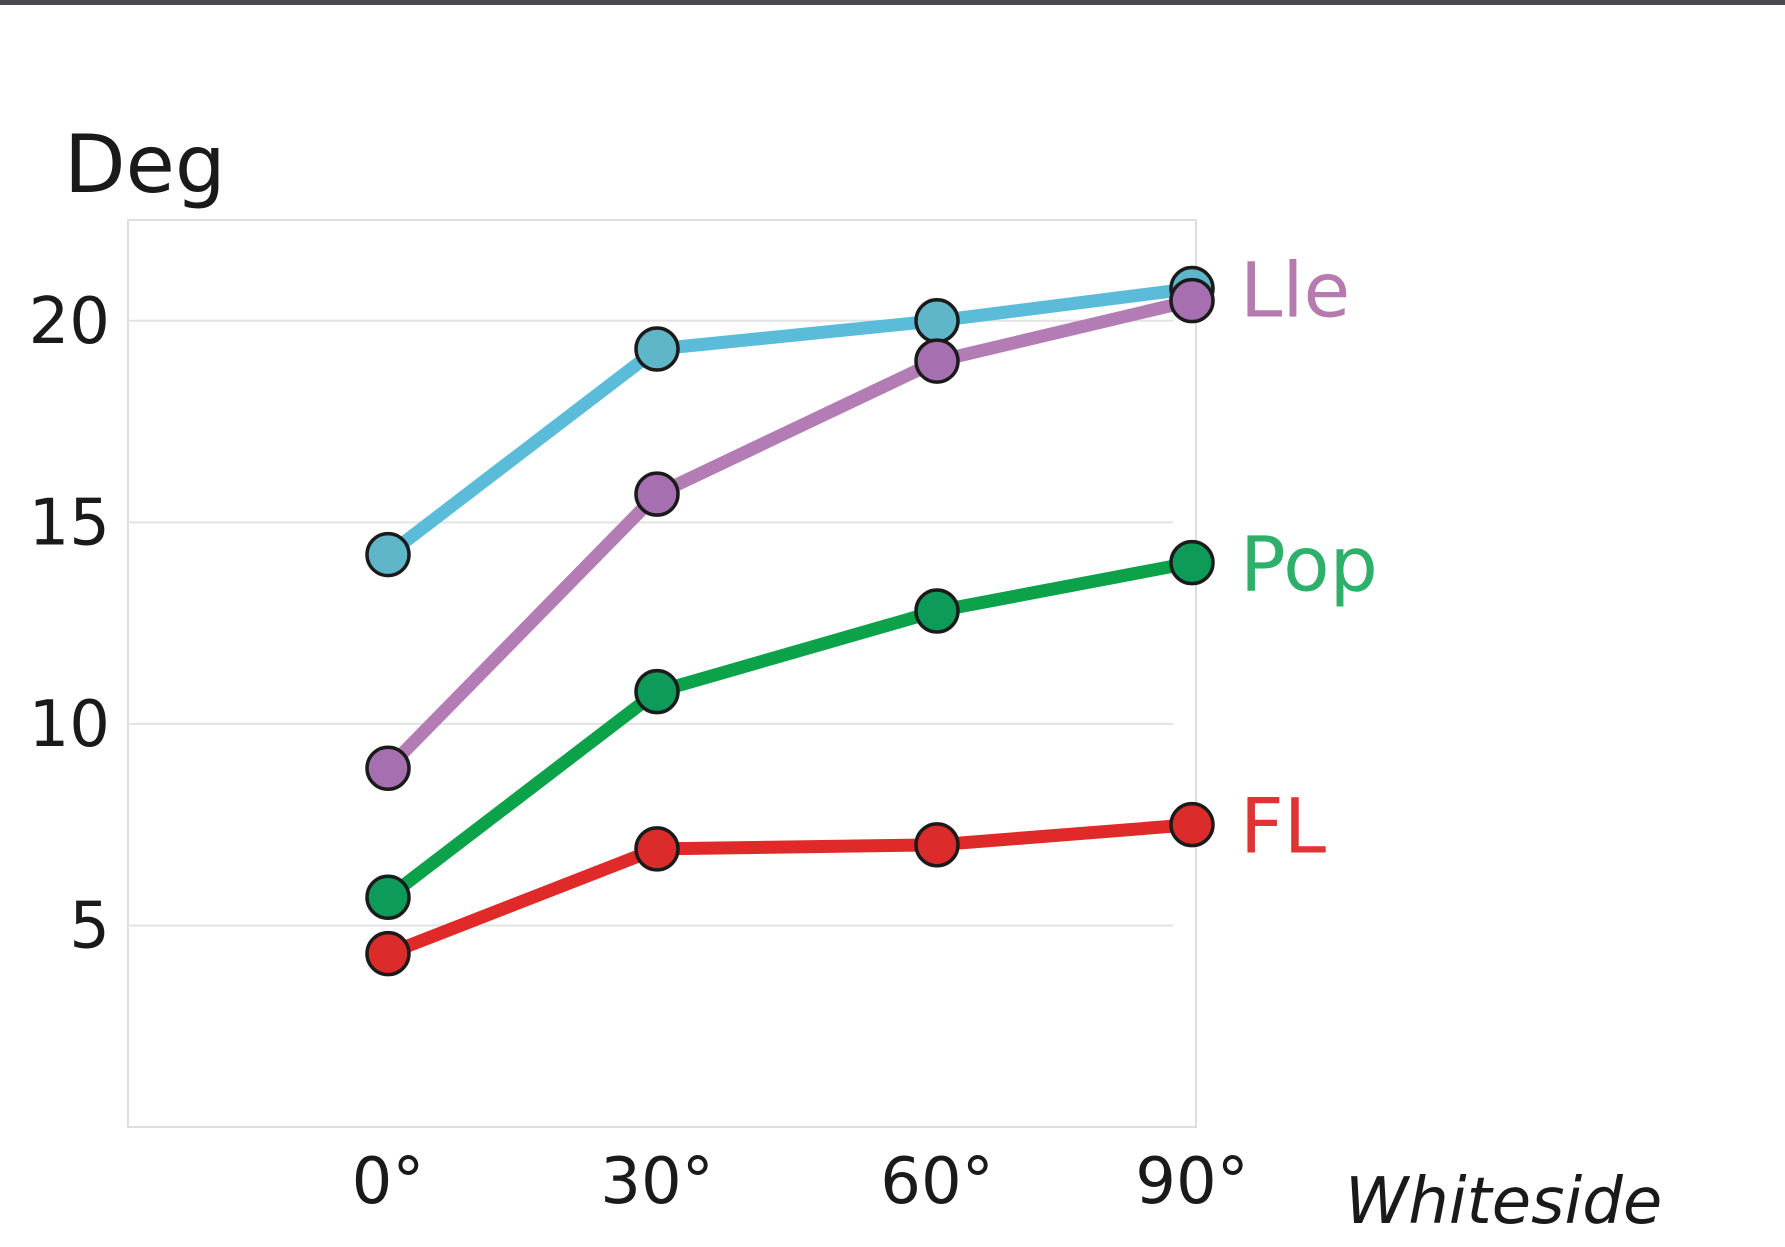  What do you see at coordinates (69, 523) in the screenshot?
I see `y-tick-label: 15` at bounding box center [69, 523].